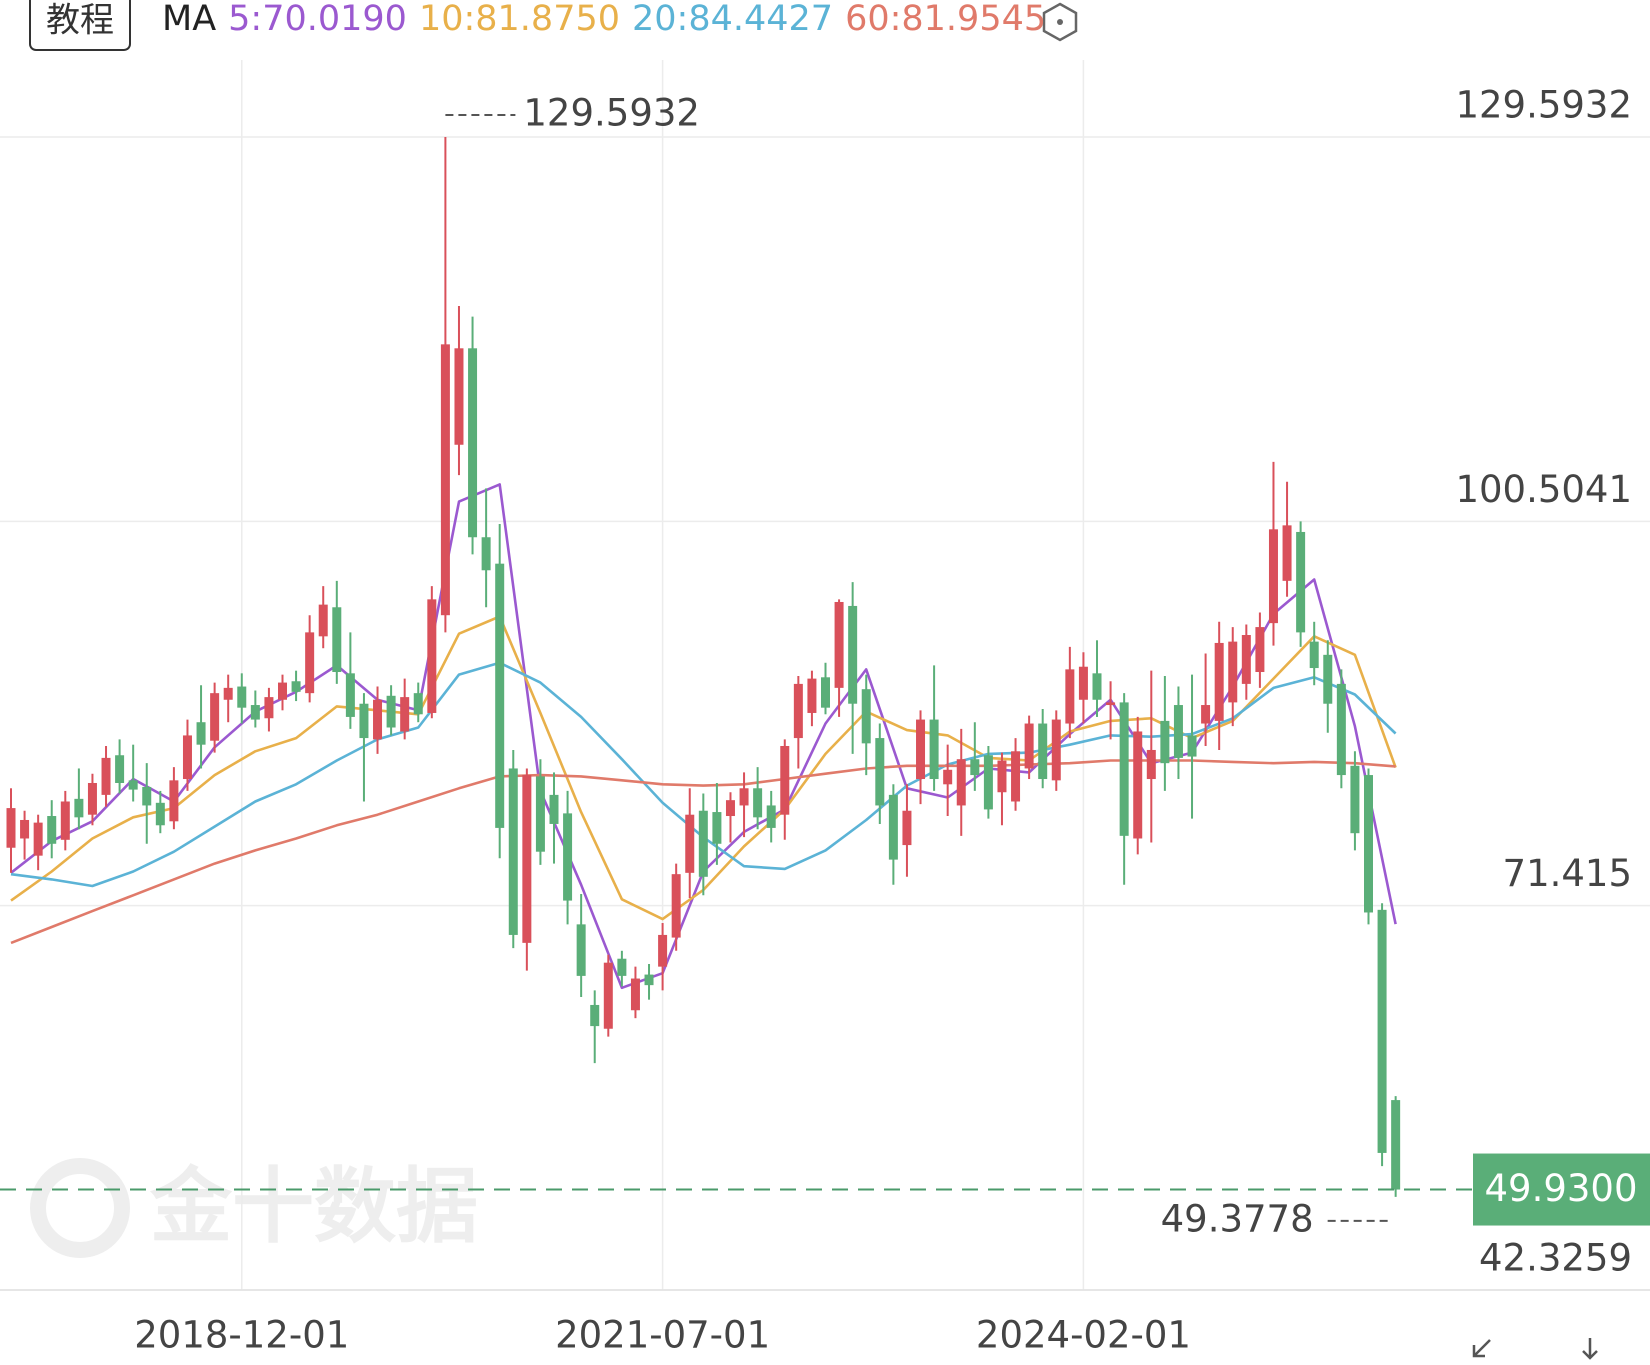 This screenshot has width=1650, height=1365. Describe the element at coordinates (1543, 489) in the screenshot. I see `y-tick-label: 100.5041` at that location.